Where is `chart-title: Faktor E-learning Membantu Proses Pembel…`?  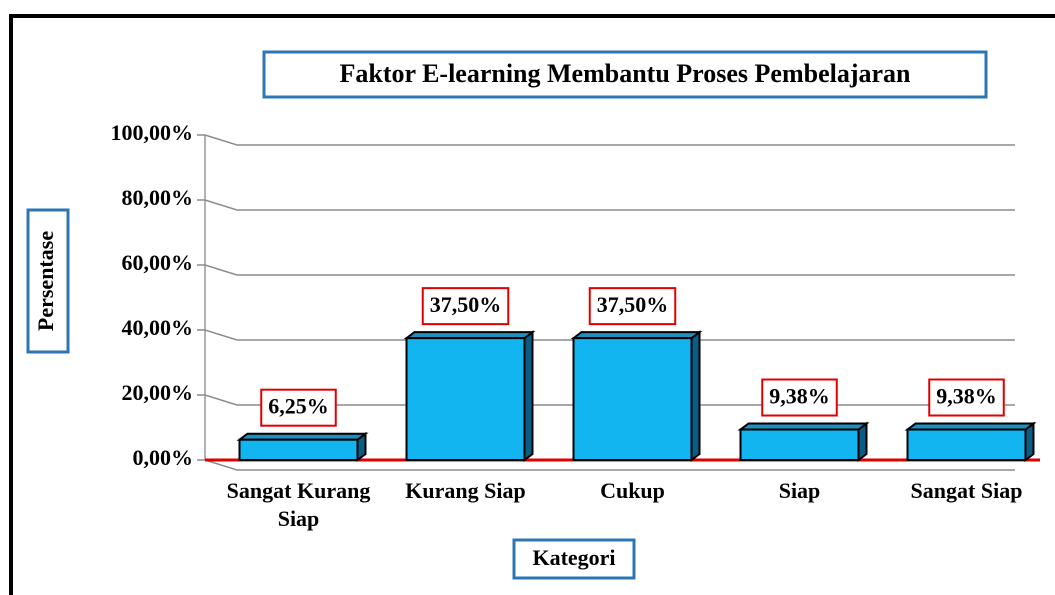 chart-title: Faktor E-learning Membantu Proses Pembel… is located at coordinates (626, 73).